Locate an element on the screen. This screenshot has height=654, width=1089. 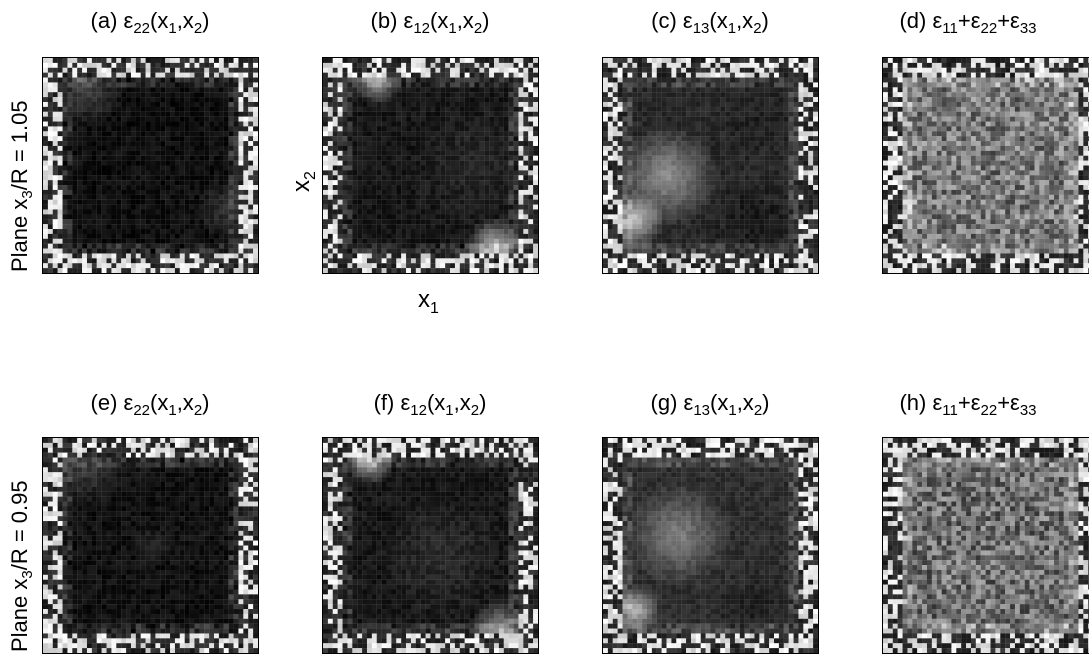
strain-map-e is located at coordinates (150, 545).